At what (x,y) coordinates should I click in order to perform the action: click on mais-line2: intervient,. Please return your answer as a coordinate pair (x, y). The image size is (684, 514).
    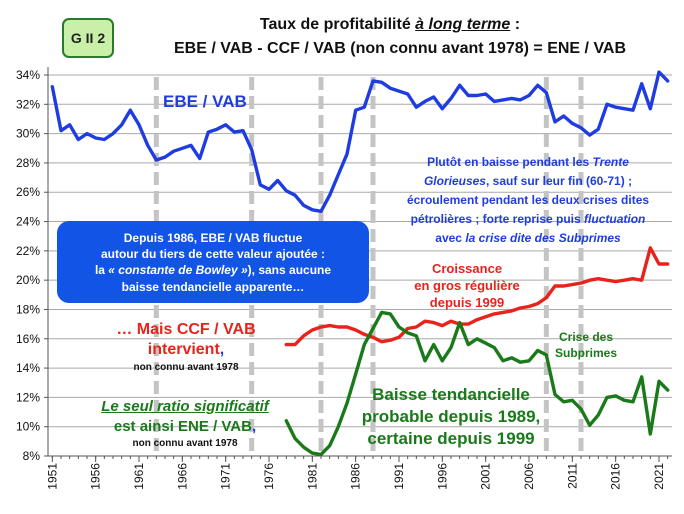
    Looking at the image, I should click on (186, 350).